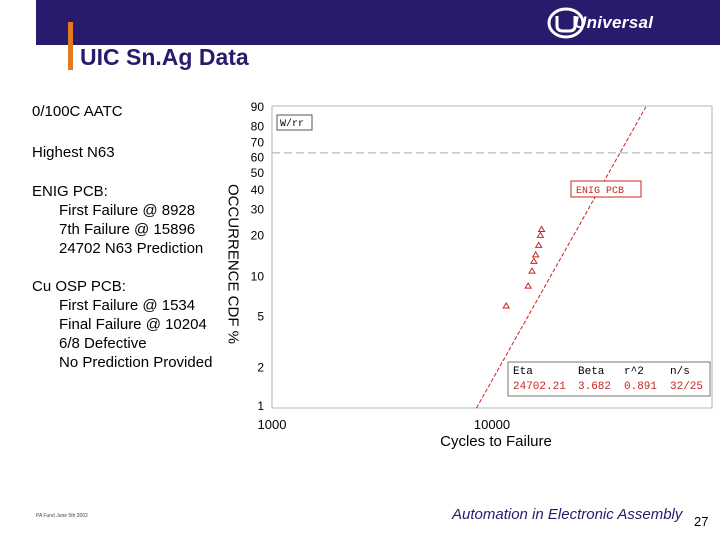 The image size is (720, 540). I want to click on test-condition: 0/100C AATC, so click(77, 111).